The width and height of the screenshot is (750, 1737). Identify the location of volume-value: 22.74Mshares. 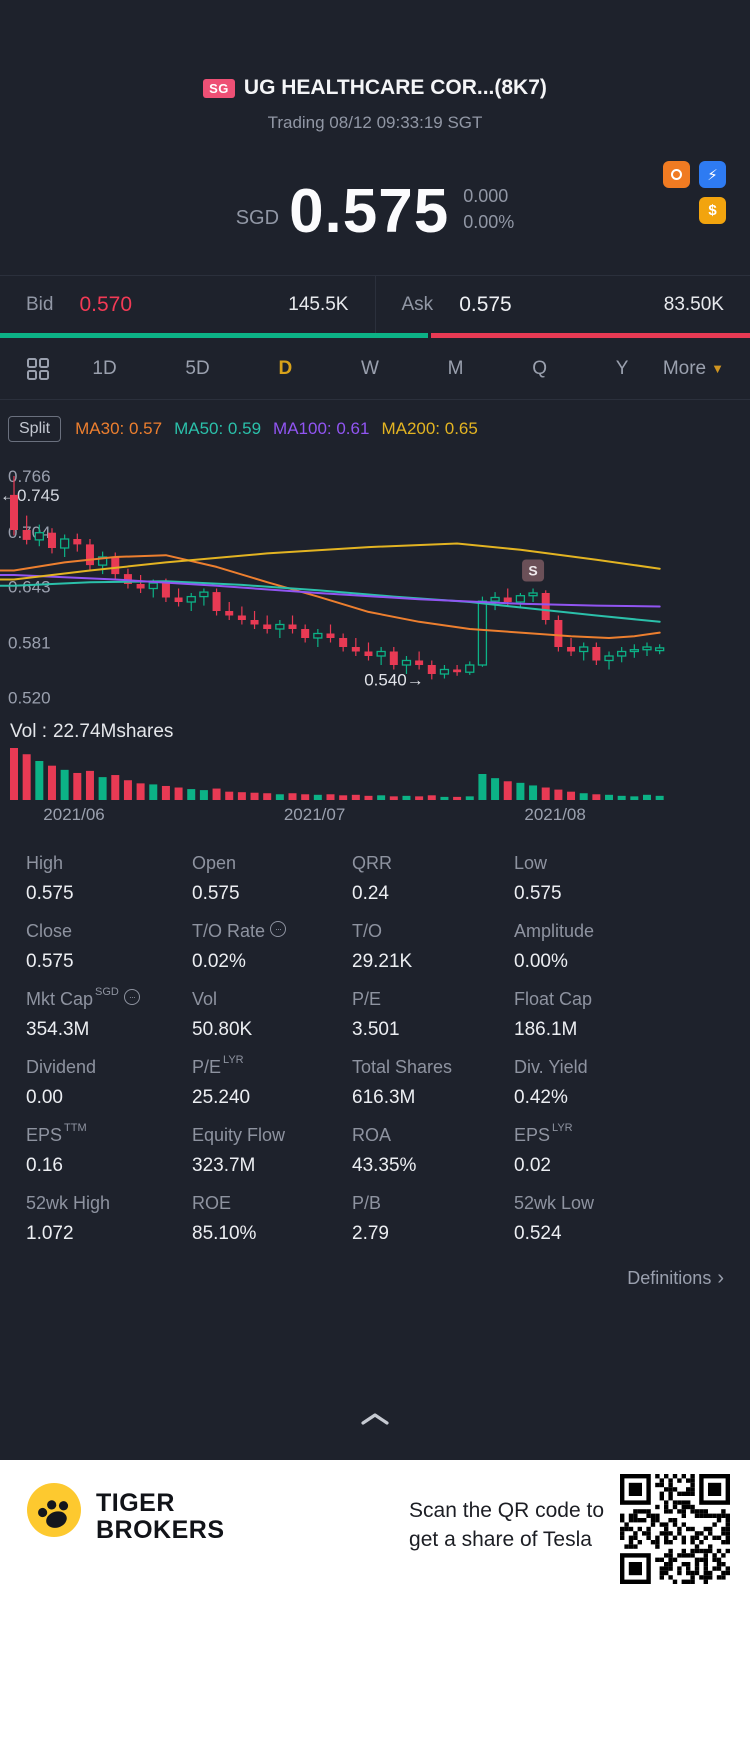
(113, 731).